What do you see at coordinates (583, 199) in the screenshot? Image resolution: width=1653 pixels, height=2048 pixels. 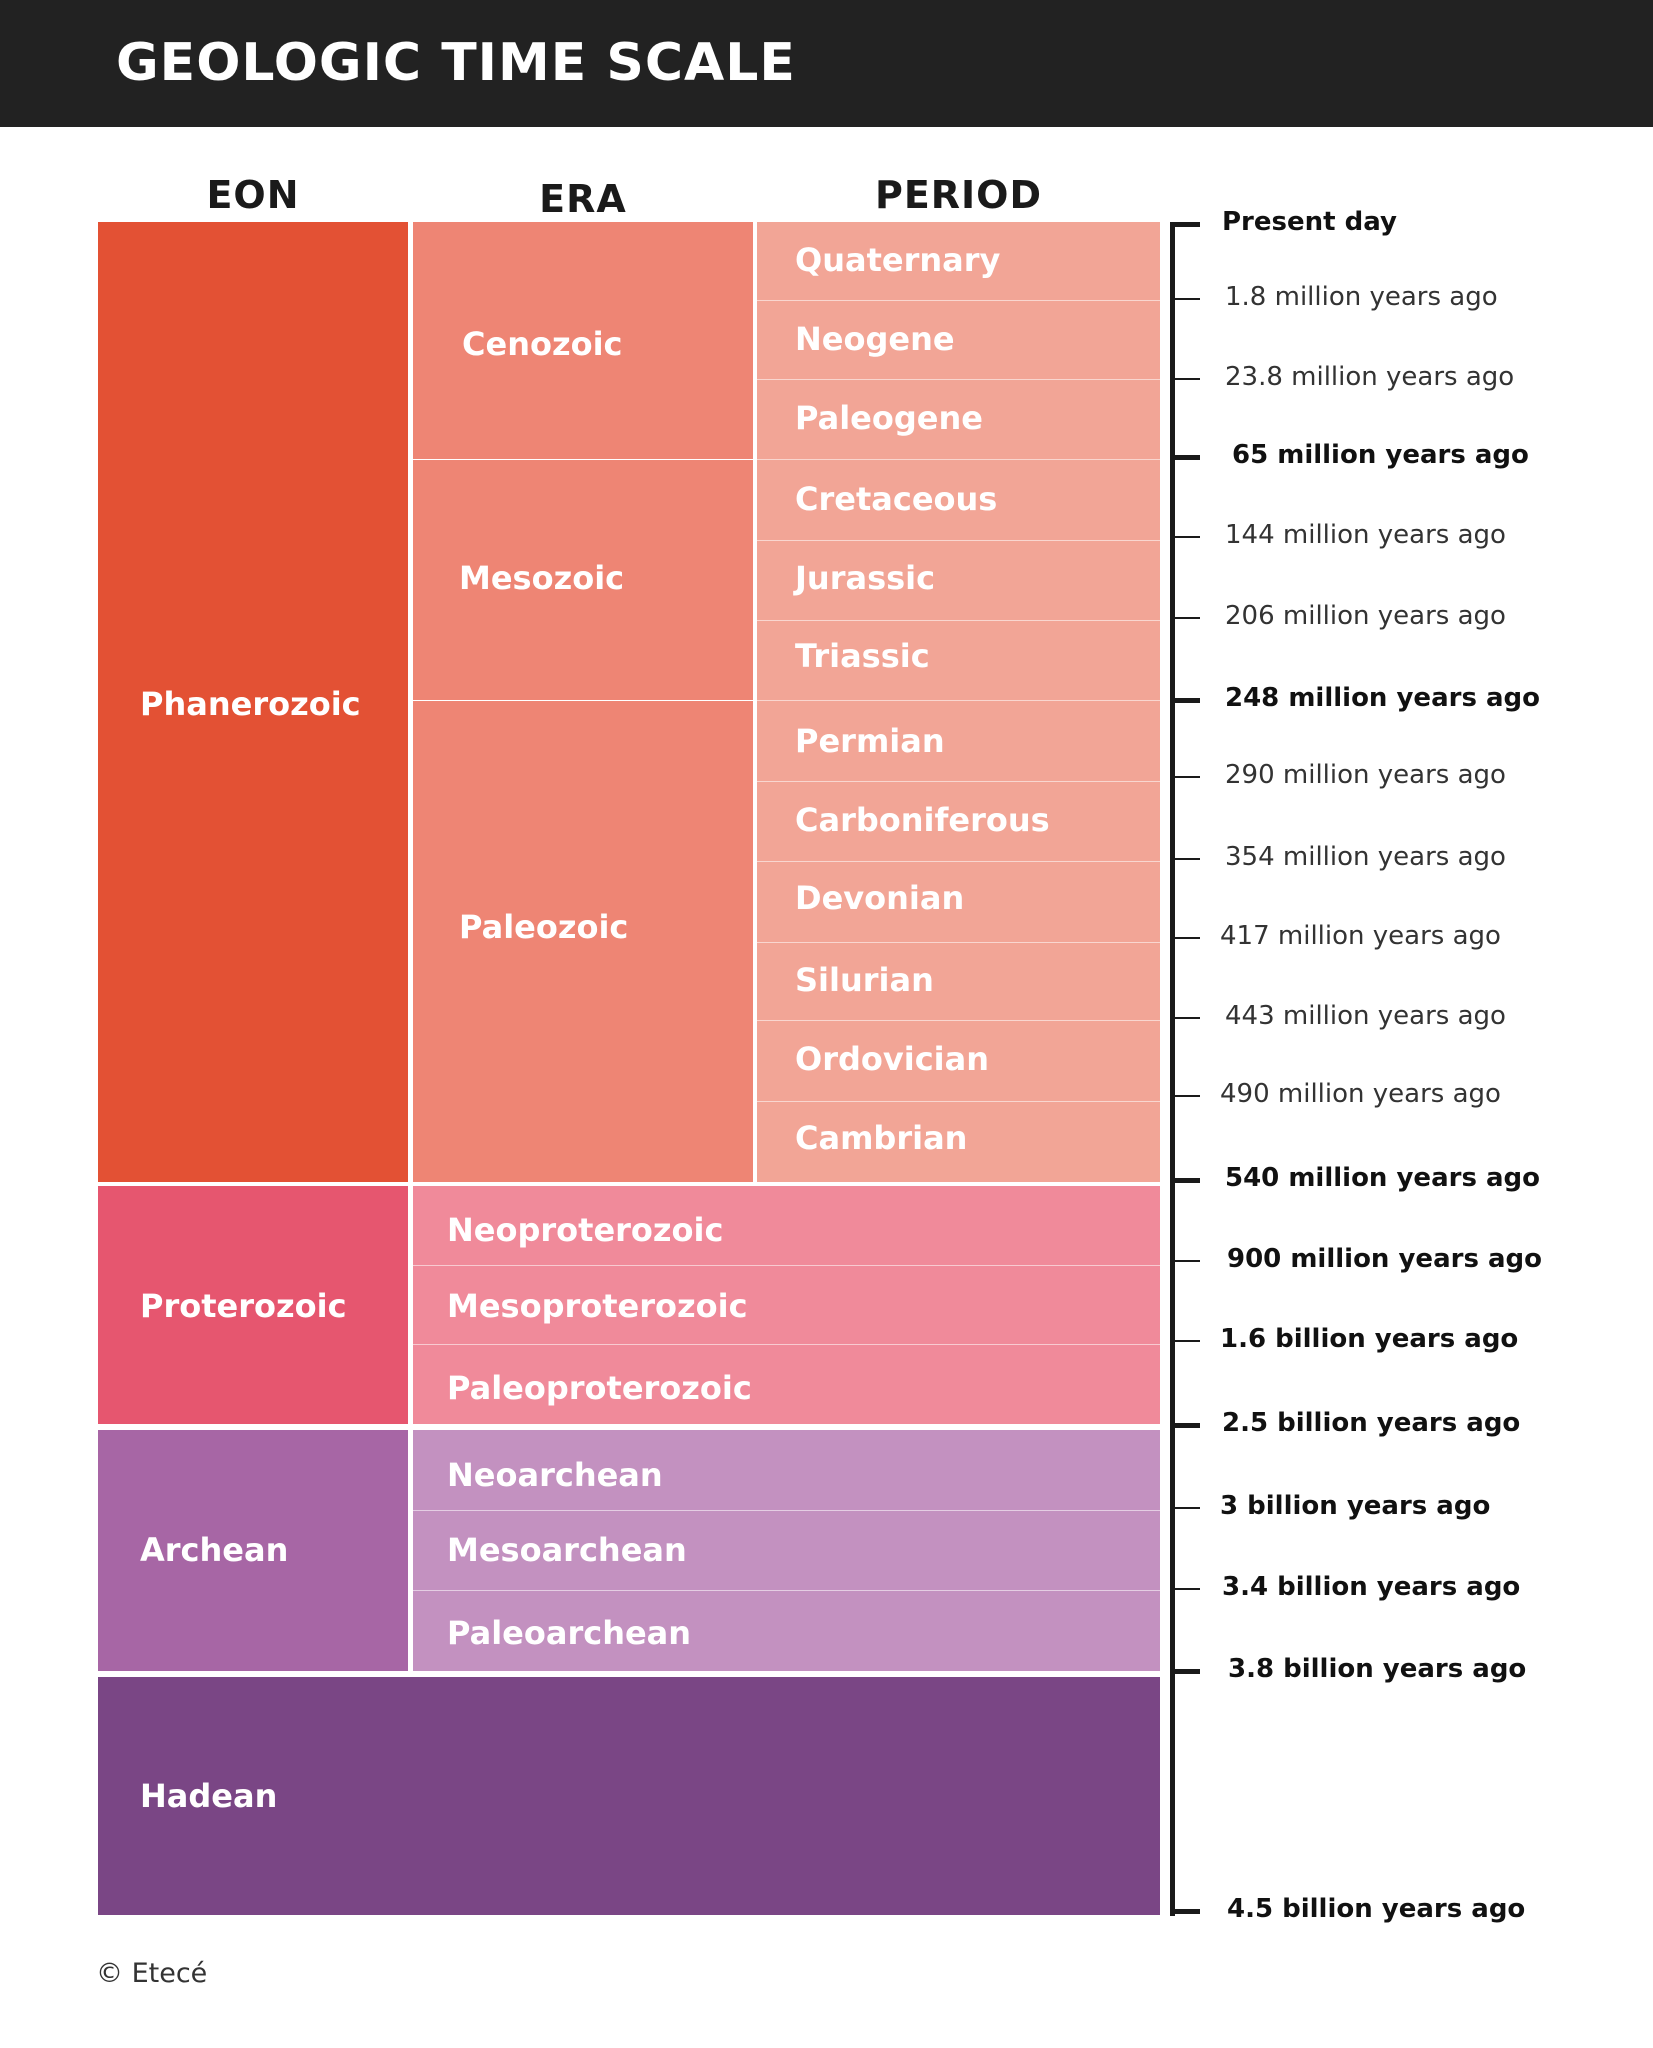 I see `column-header-era: ERA` at bounding box center [583, 199].